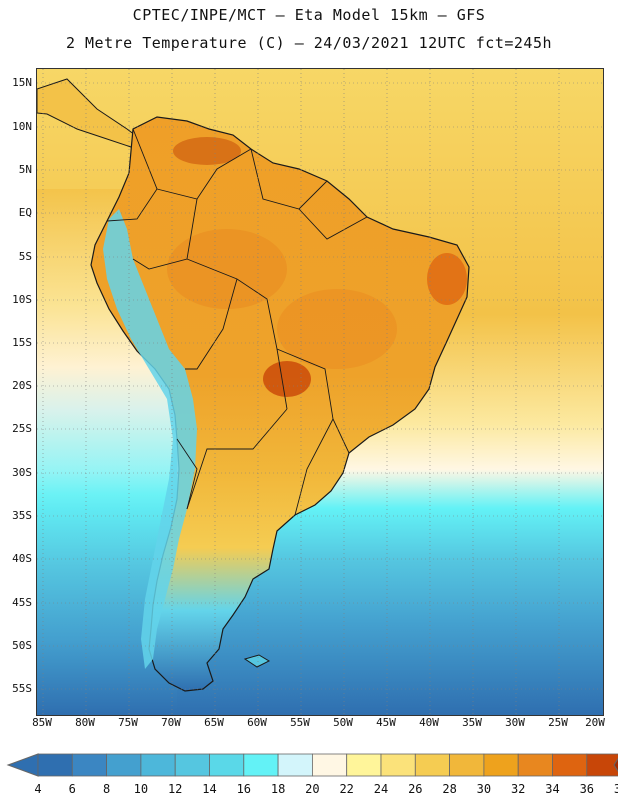 The height and width of the screenshot is (800, 618). Describe the element at coordinates (257, 722) in the screenshot. I see `lon-label: 60W` at that location.